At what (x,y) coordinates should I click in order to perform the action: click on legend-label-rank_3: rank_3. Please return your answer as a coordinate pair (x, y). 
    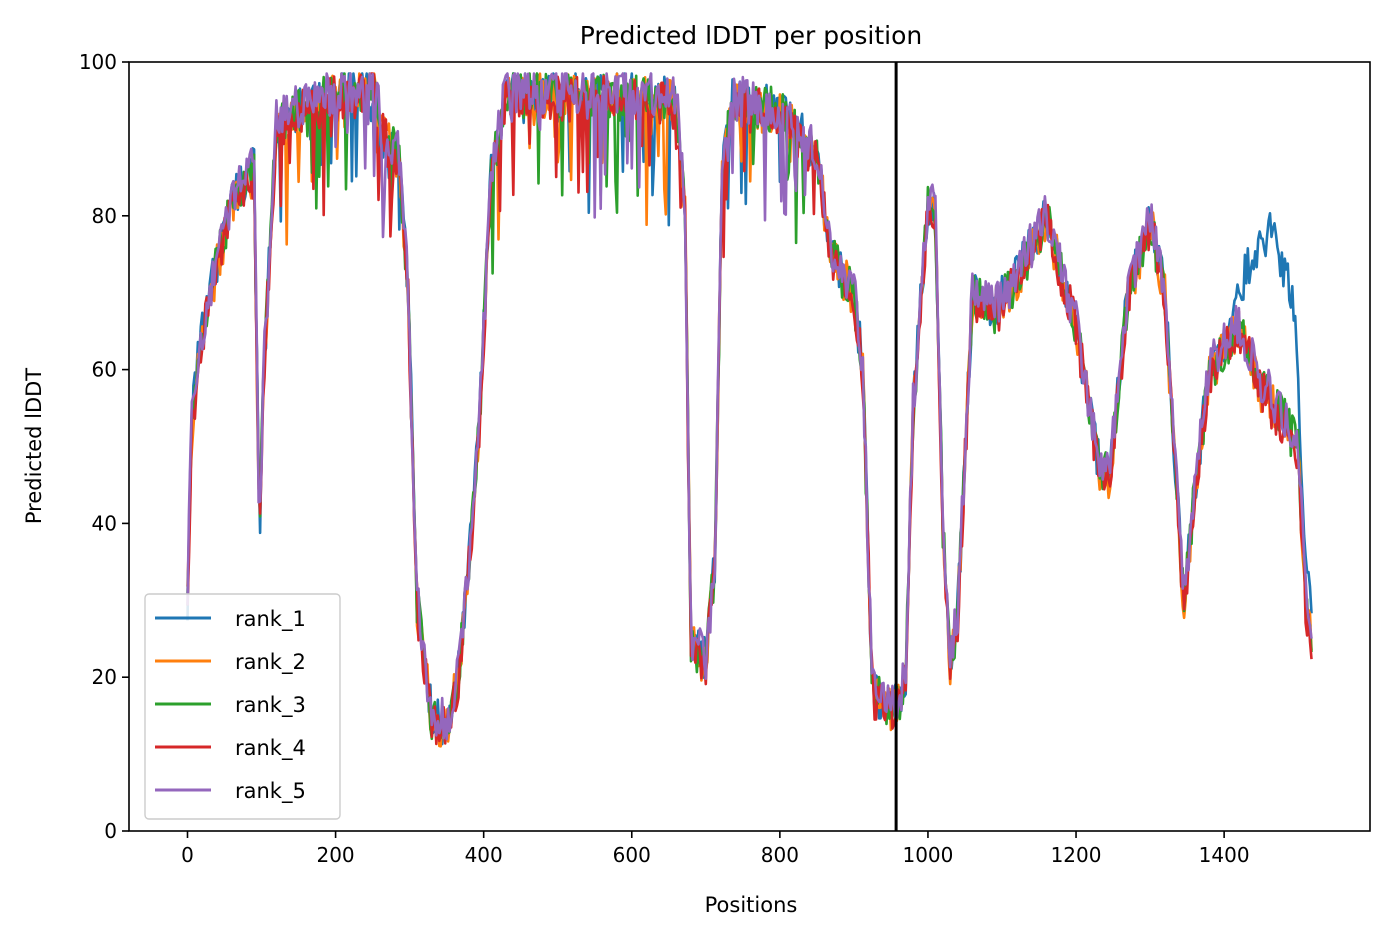
    Looking at the image, I should click on (270, 705).